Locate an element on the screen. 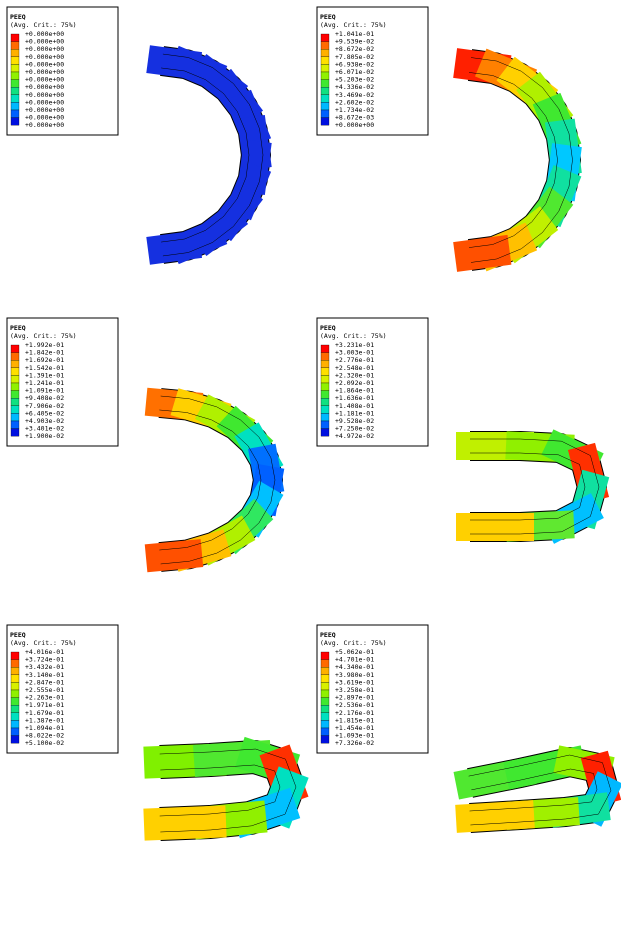 This screenshot has width=621, height=928. legend-label: +4.701e-01 is located at coordinates (354, 660).